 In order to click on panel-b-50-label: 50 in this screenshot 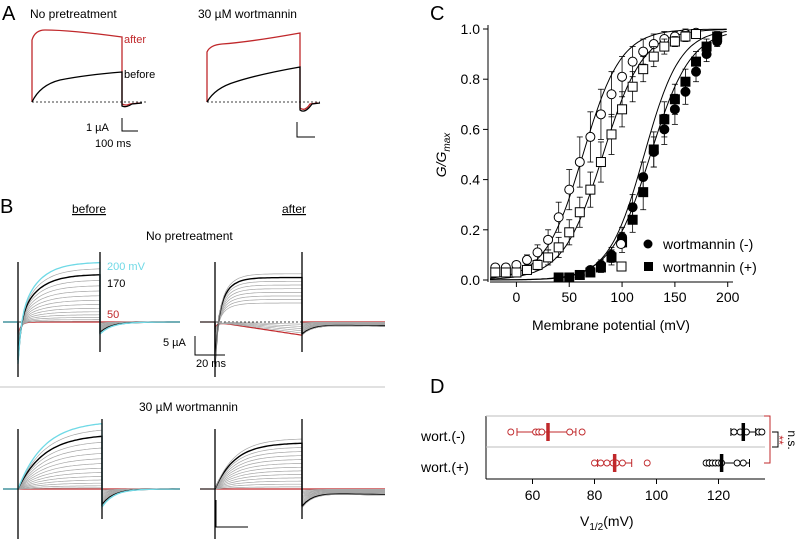, I will do `click(113, 315)`.